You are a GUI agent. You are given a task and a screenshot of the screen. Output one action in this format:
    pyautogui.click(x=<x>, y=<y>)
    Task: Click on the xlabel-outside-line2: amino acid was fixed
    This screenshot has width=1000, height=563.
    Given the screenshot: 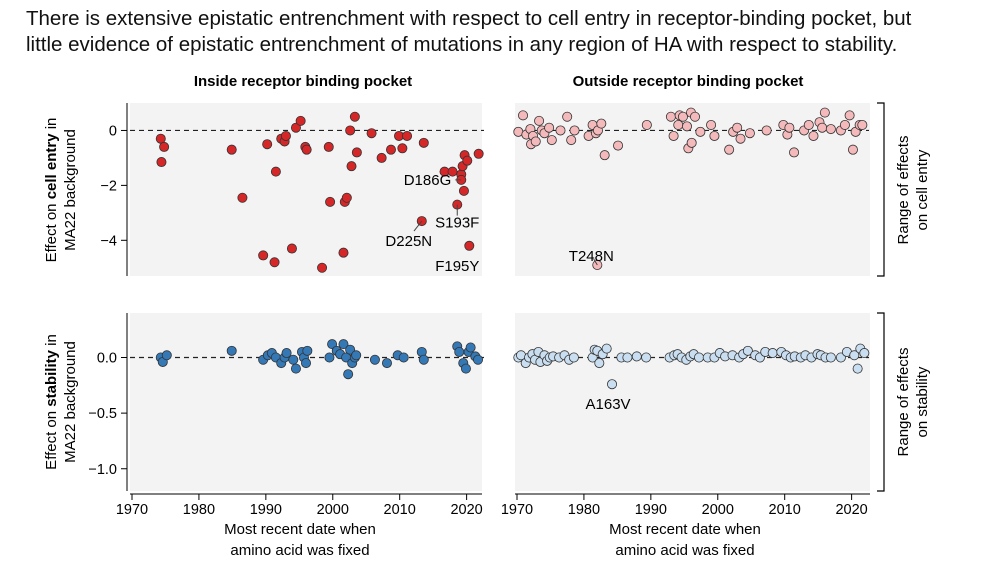 What is the action you would take?
    pyautogui.click(x=684, y=550)
    